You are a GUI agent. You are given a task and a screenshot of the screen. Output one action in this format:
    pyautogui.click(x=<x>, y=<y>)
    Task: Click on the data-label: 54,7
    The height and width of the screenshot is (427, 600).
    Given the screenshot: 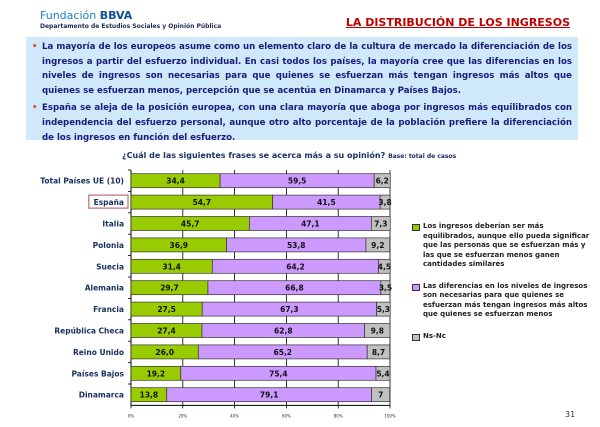 What is the action you would take?
    pyautogui.click(x=202, y=202)
    